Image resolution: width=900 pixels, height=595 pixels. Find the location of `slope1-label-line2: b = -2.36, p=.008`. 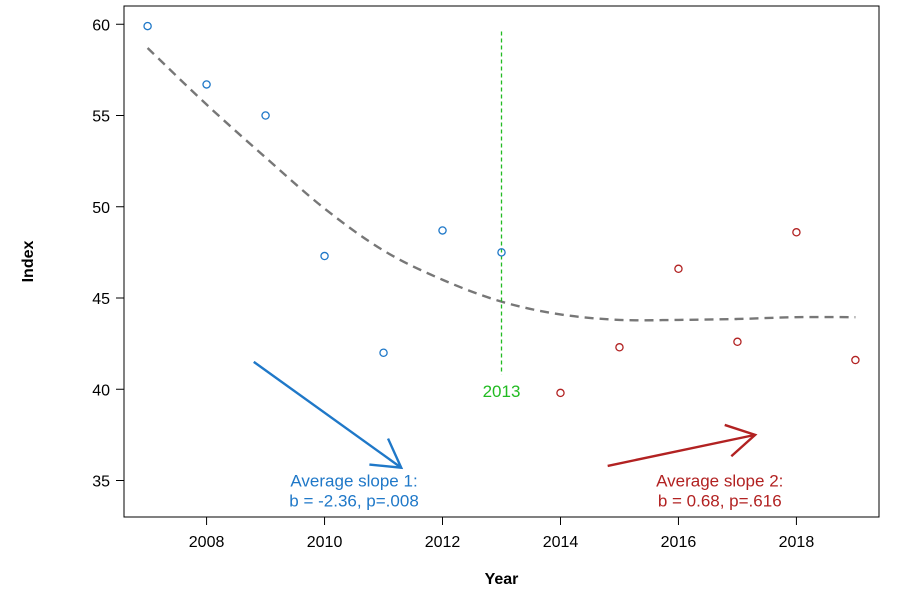

slope1-label-line2: b = -2.36, p=.008 is located at coordinates (354, 501).